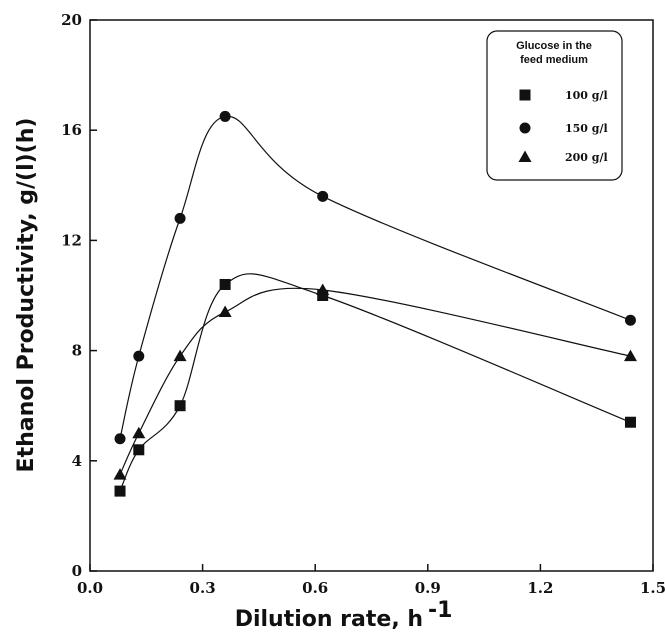 The height and width of the screenshot is (634, 665). What do you see at coordinates (525, 128) in the screenshot?
I see `legend-marker-circle` at bounding box center [525, 128].